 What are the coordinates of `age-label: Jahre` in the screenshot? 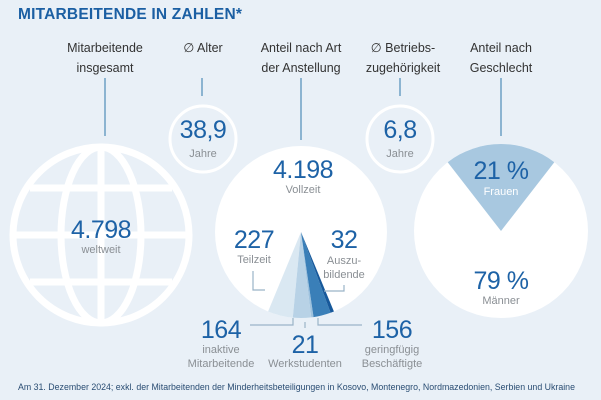 It's located at (203, 154).